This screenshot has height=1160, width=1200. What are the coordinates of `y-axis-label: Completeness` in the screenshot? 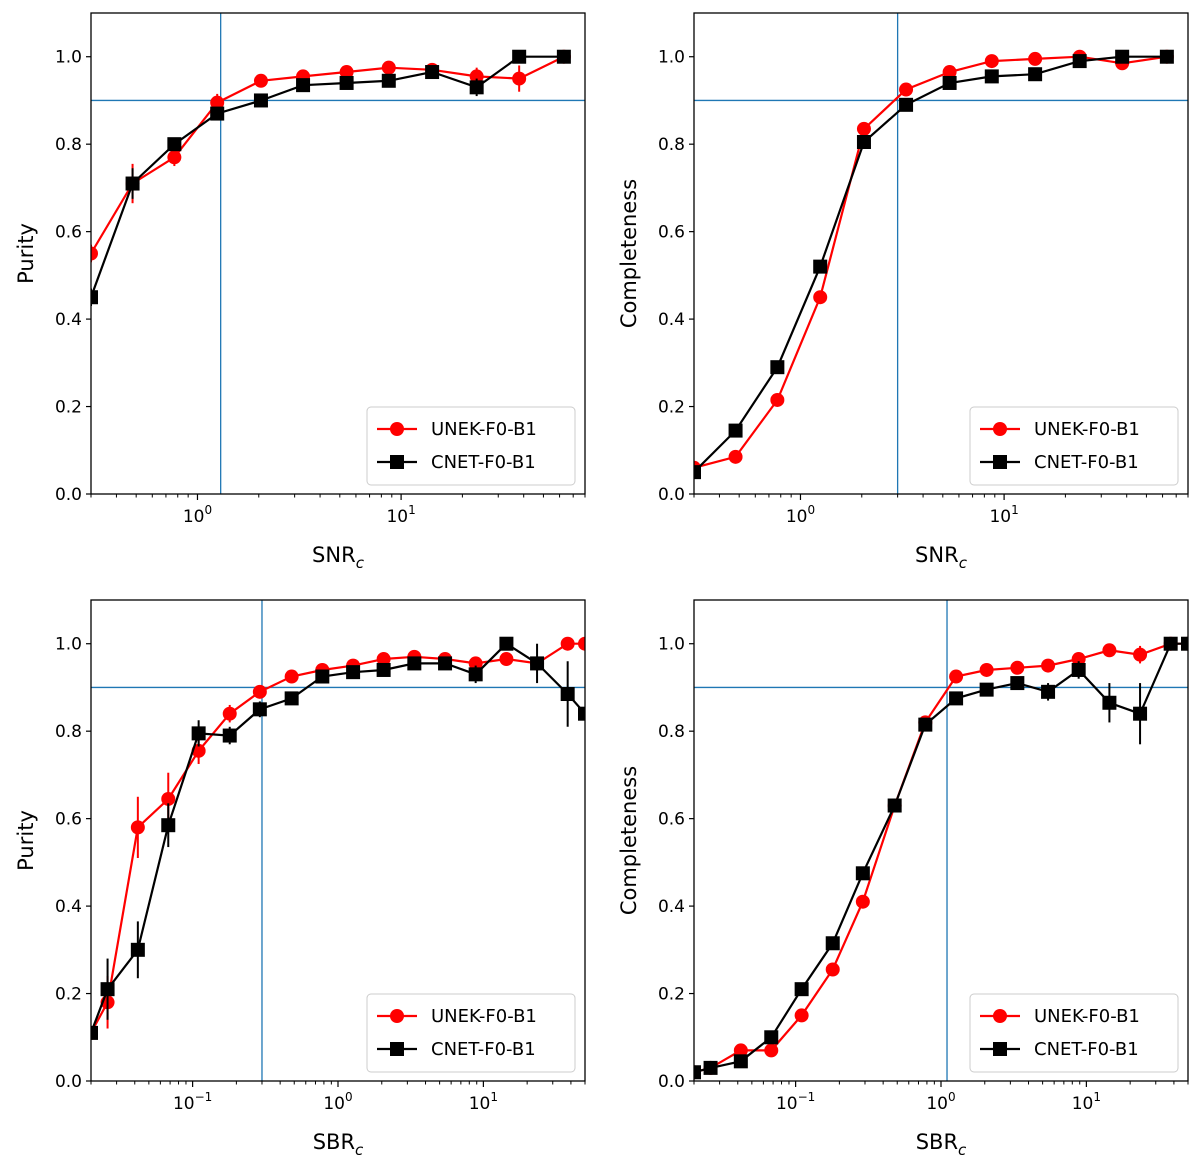 It's located at (629, 840).